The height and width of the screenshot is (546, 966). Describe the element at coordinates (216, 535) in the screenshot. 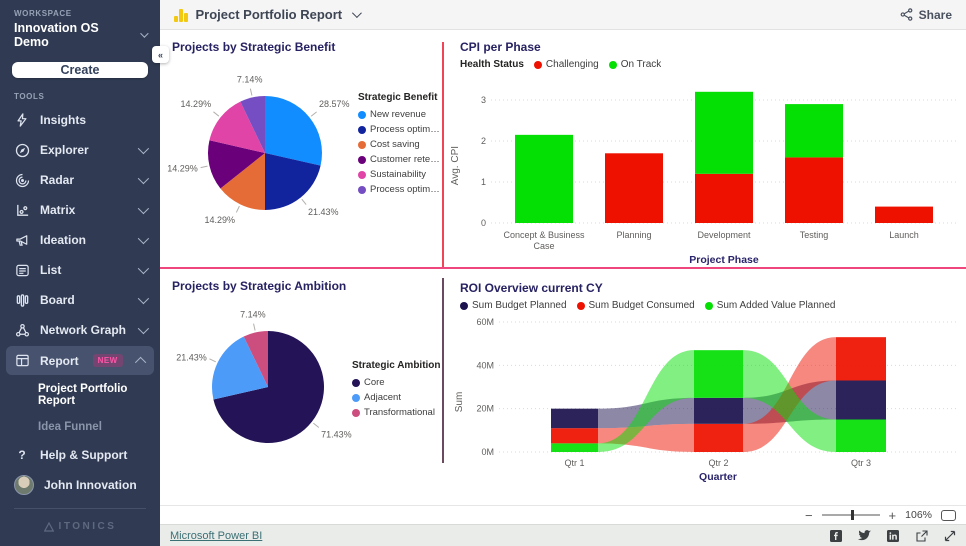

I see `powerbi-link: Microsoft Power BI` at that location.